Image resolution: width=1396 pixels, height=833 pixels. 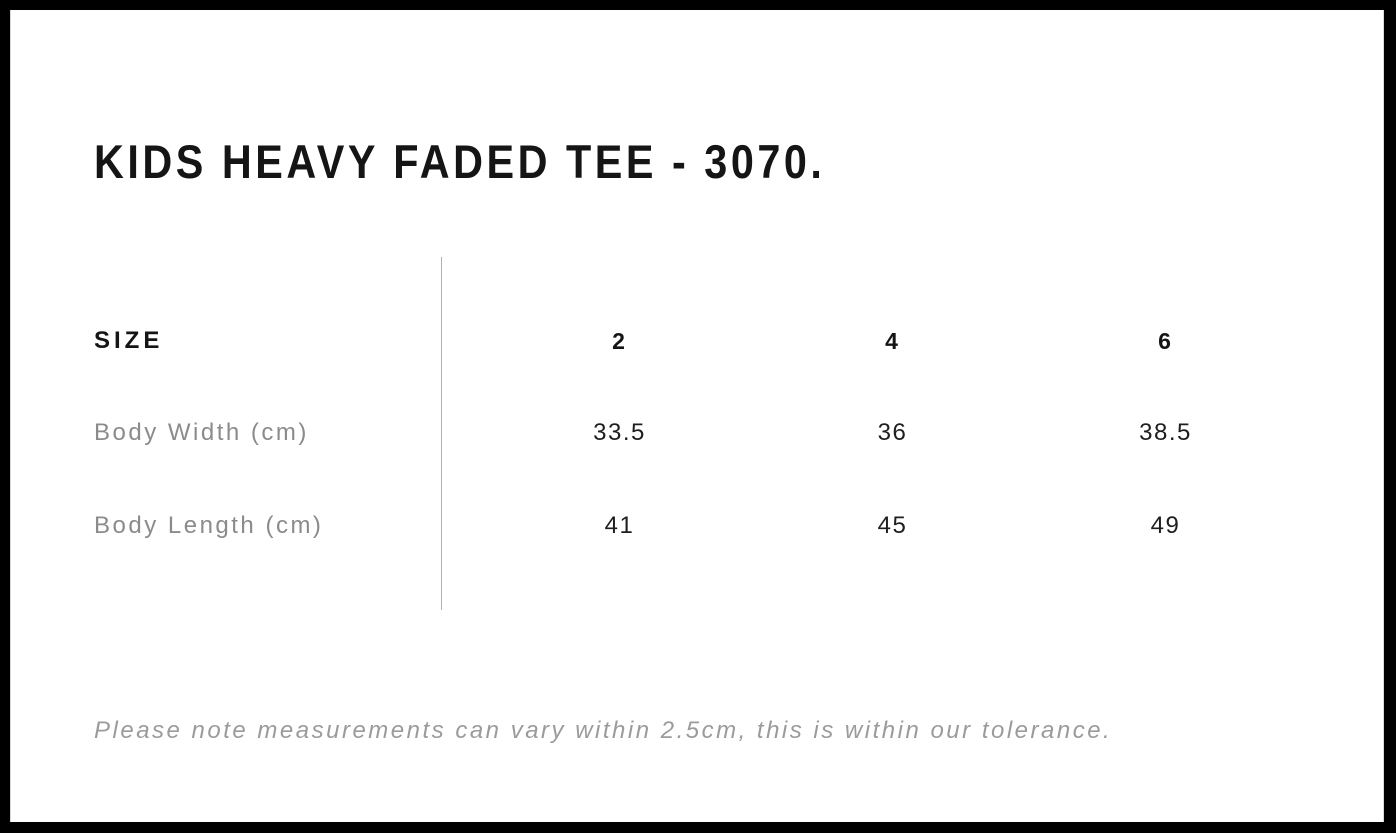 I want to click on measurement-value: 36, so click(x=892, y=432).